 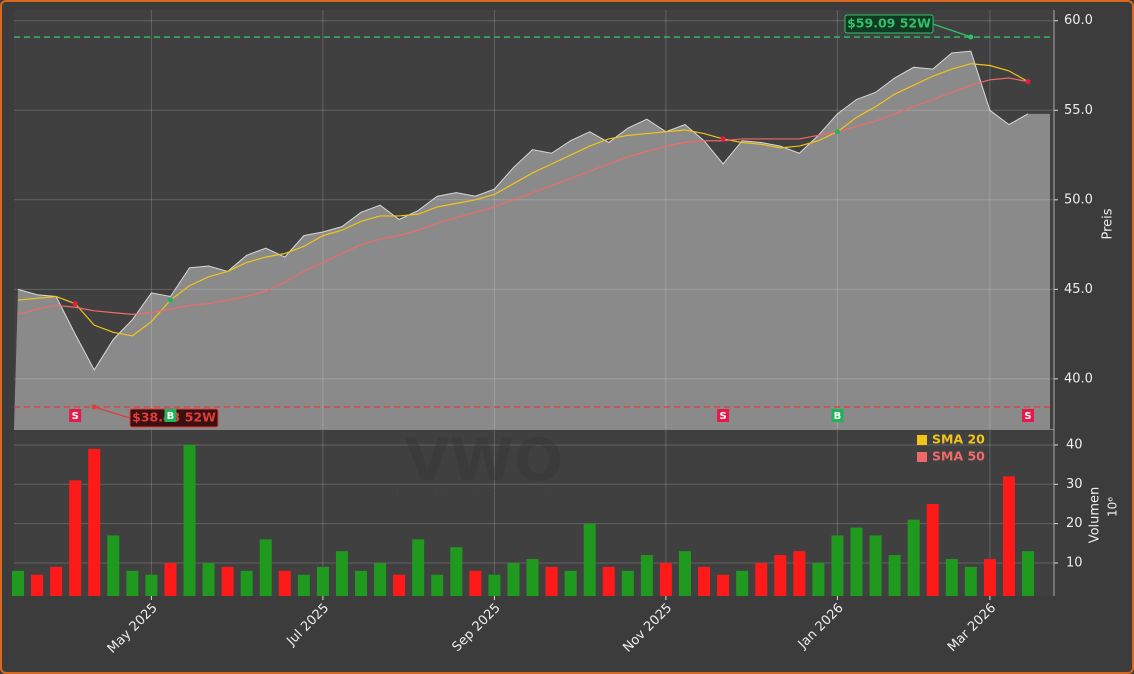 I want to click on watermark-subtitle: Vanguard FTSE Emerging Markets, so click(x=484, y=494).